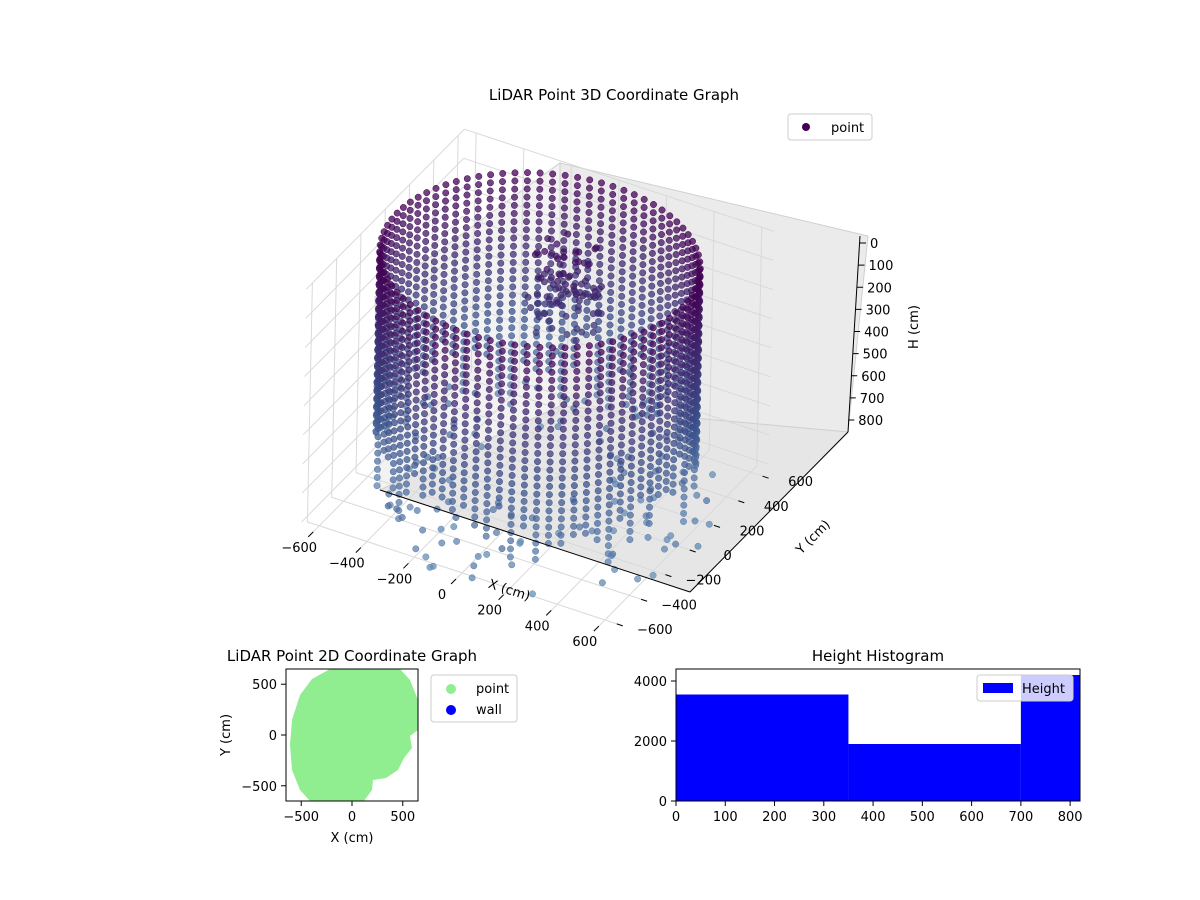 Image resolution: width=1200 pixels, height=900 pixels. What do you see at coordinates (632, 411) in the screenshot?
I see `grid-line-x` at bounding box center [632, 411].